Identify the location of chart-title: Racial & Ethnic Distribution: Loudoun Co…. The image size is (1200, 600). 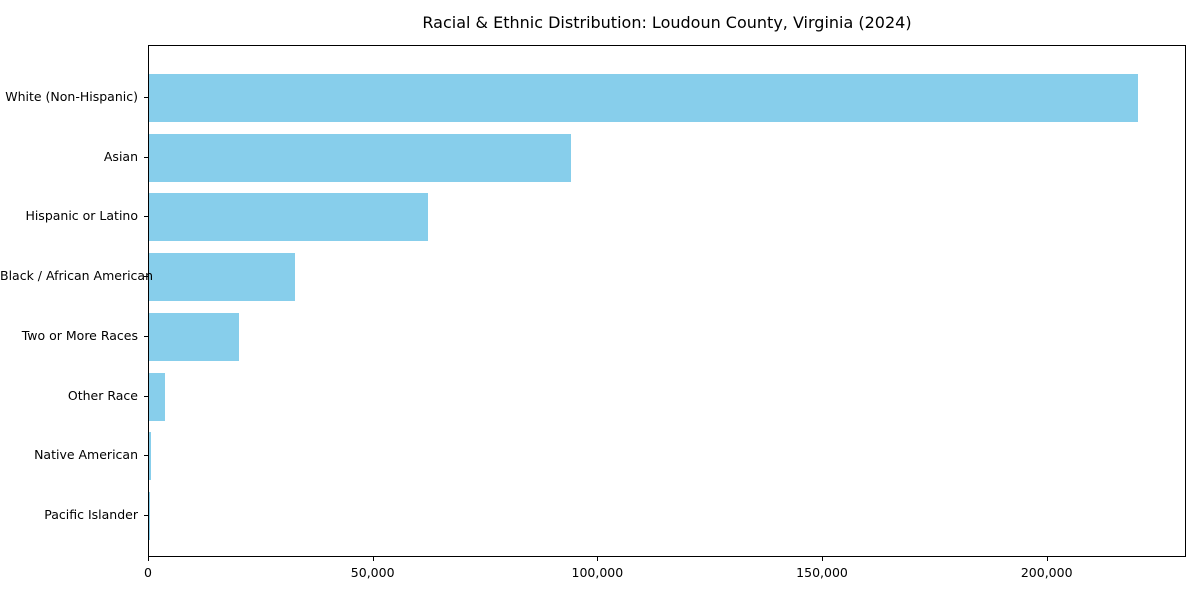
(667, 22).